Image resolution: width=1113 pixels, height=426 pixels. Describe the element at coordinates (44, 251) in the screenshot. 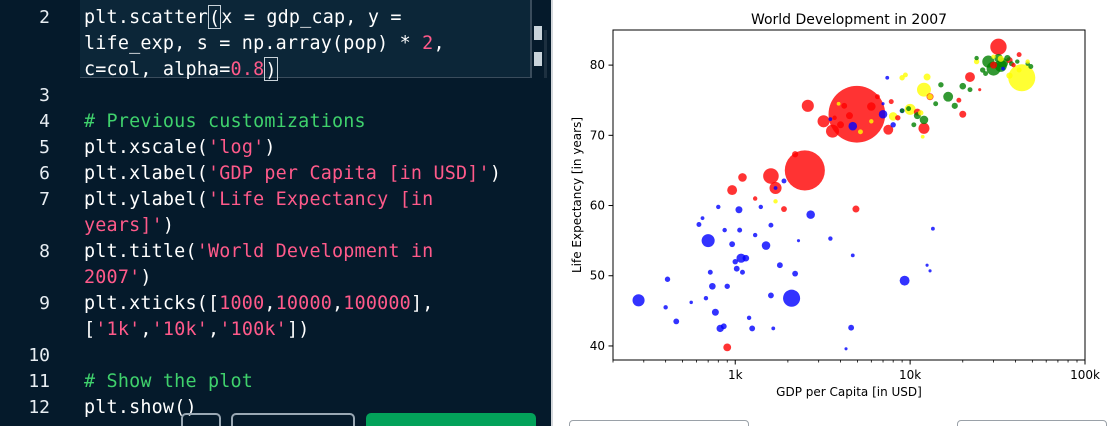

I see `line-number: 8` at that location.